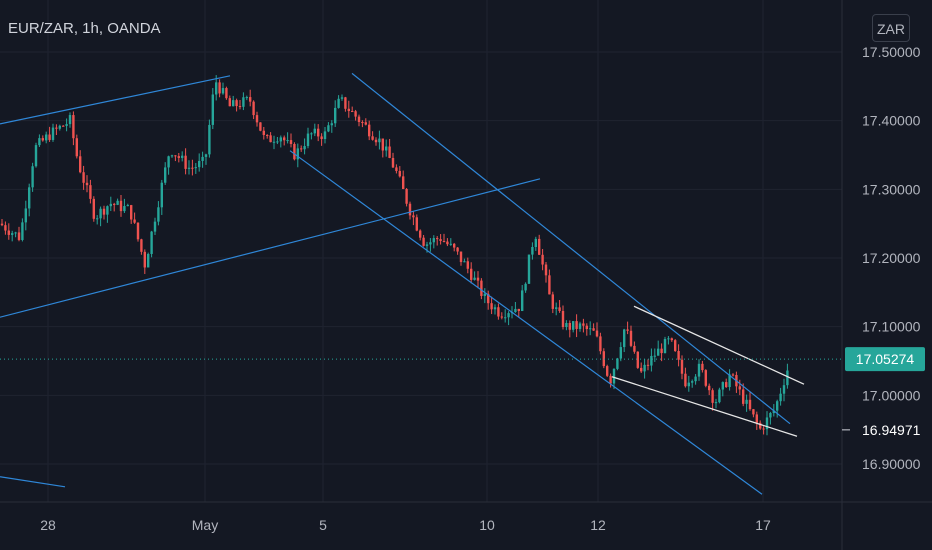  Describe the element at coordinates (704, 406) in the screenshot. I see `wedge-line` at that location.